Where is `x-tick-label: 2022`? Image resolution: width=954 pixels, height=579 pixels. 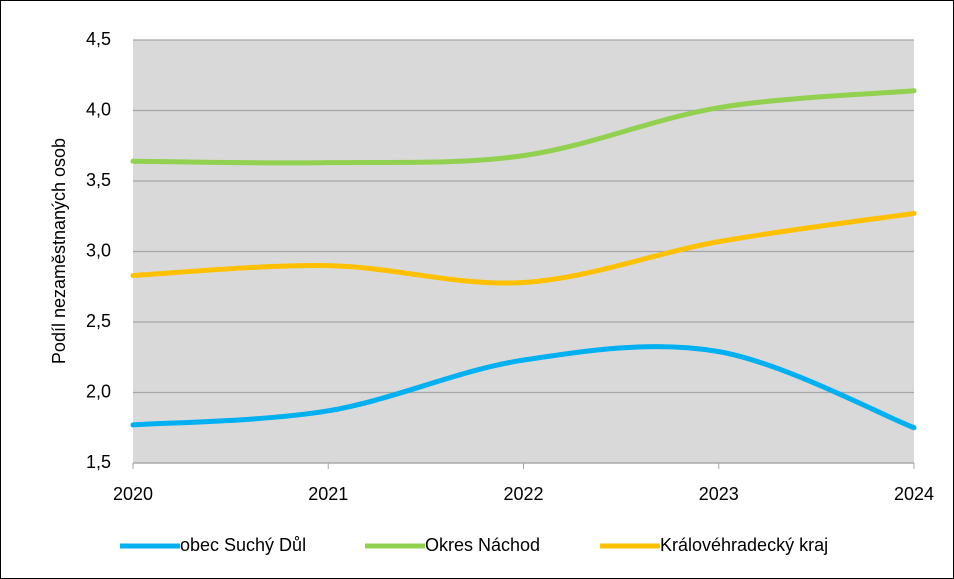 x-tick-label: 2022 is located at coordinates (523, 494).